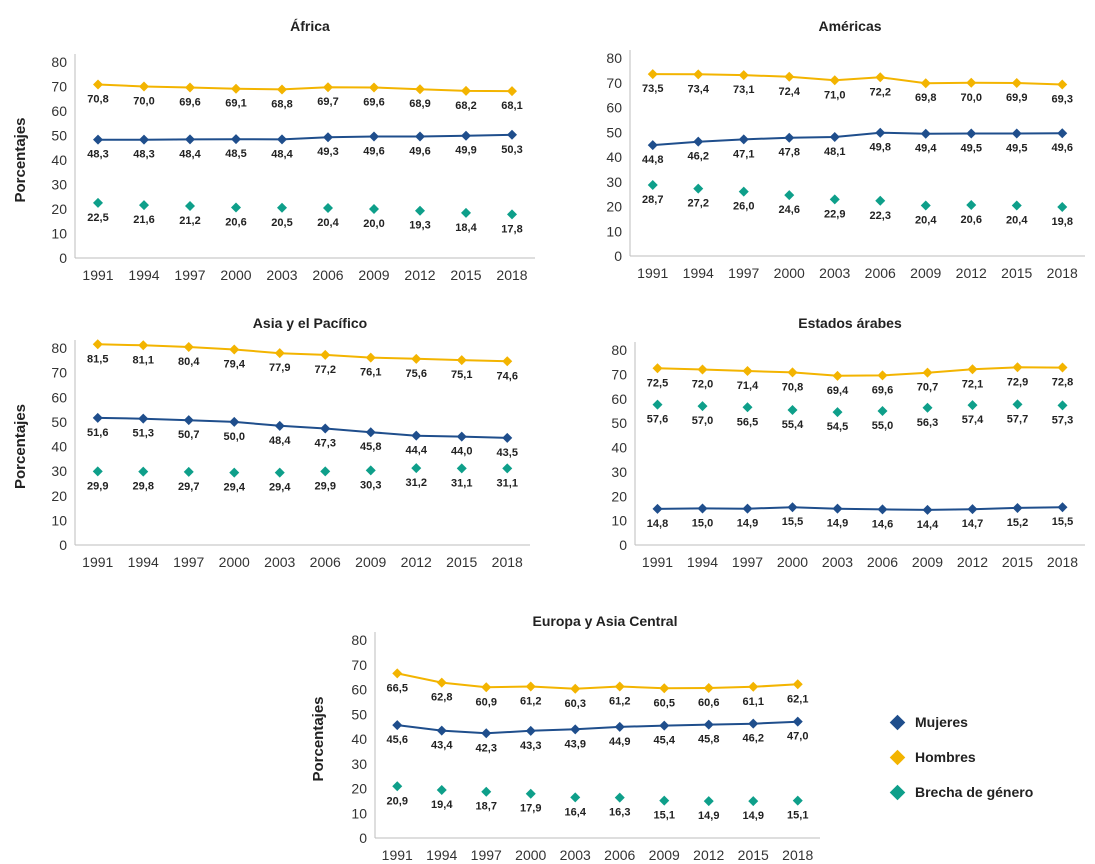 This screenshot has width=1095, height=864. I want to click on data-label-brecha: 22,3, so click(880, 216).